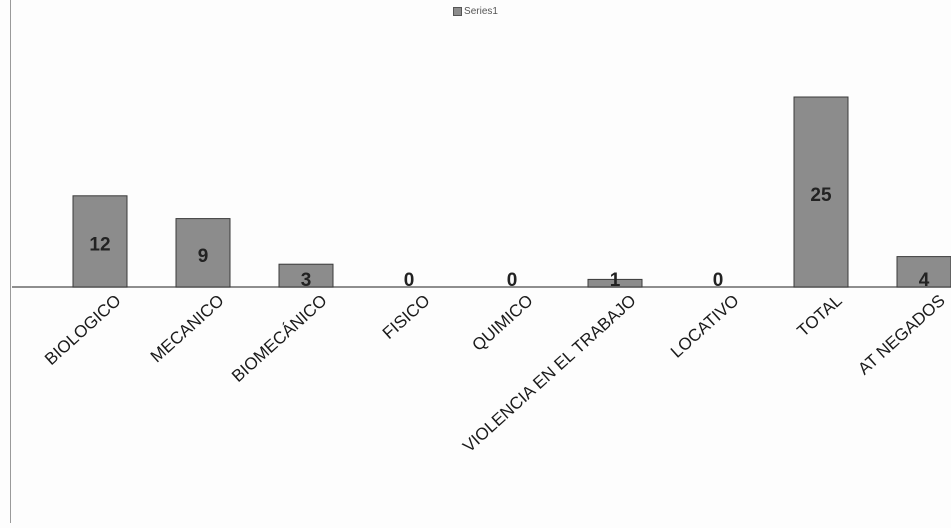 The image size is (951, 528). What do you see at coordinates (203, 256) in the screenshot?
I see `data-label: 9` at bounding box center [203, 256].